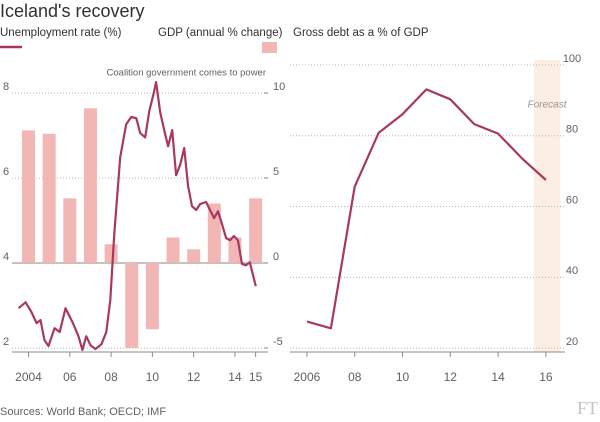  What do you see at coordinates (548, 105) in the screenshot?
I see `forecast-label: Forecast` at bounding box center [548, 105].